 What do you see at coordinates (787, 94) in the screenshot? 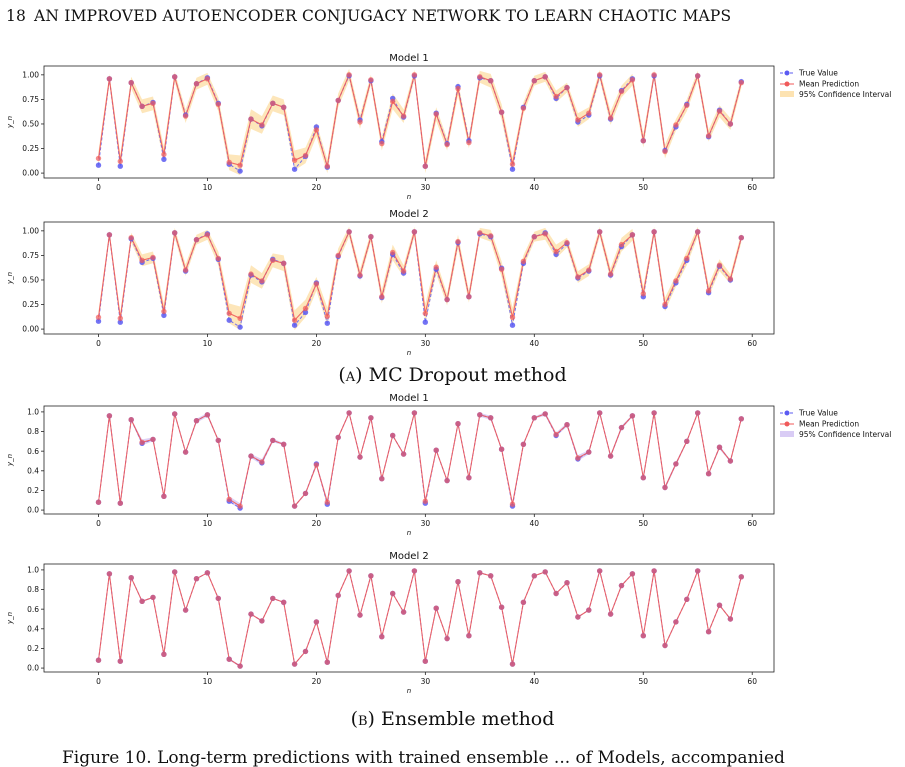
I see `legend-ci-swatch` at bounding box center [787, 94].